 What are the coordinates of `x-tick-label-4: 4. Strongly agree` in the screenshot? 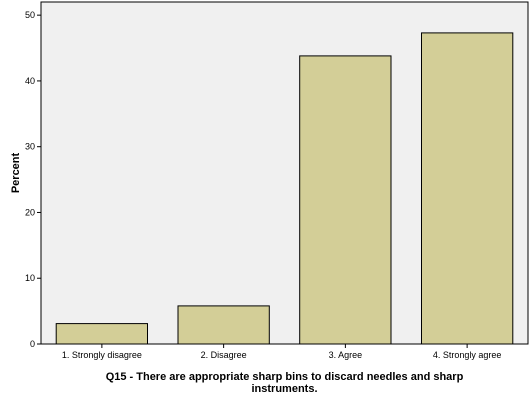 It's located at (467, 355).